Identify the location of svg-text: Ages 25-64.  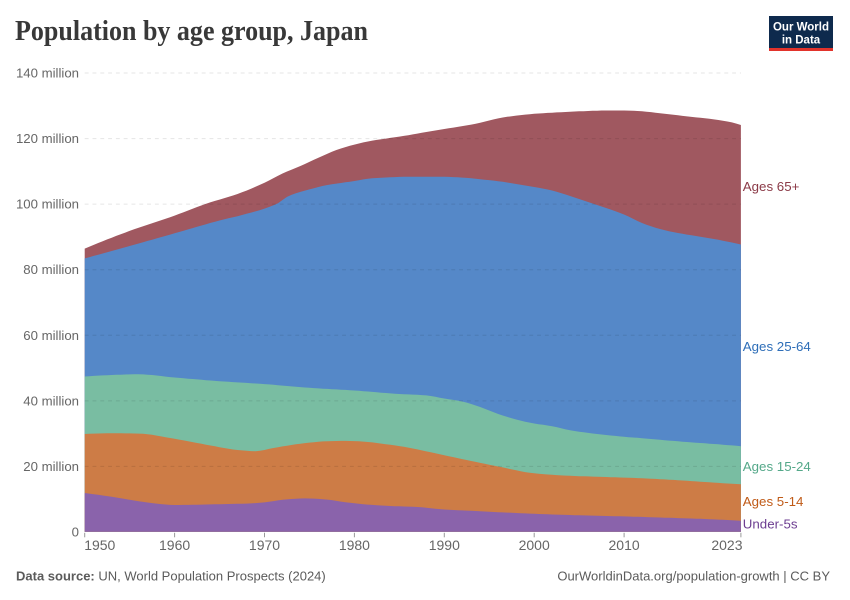
(777, 346).